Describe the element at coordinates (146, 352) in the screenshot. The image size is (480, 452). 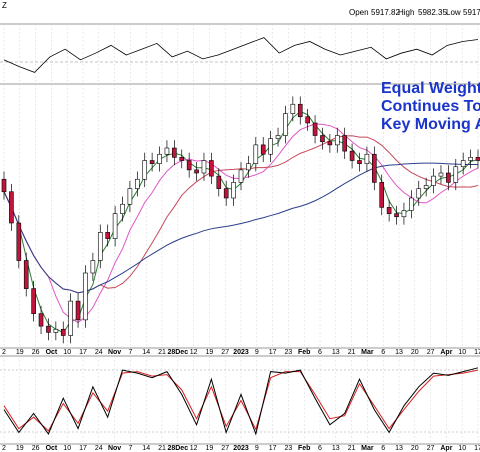
I see `x-tick-label: 14` at that location.